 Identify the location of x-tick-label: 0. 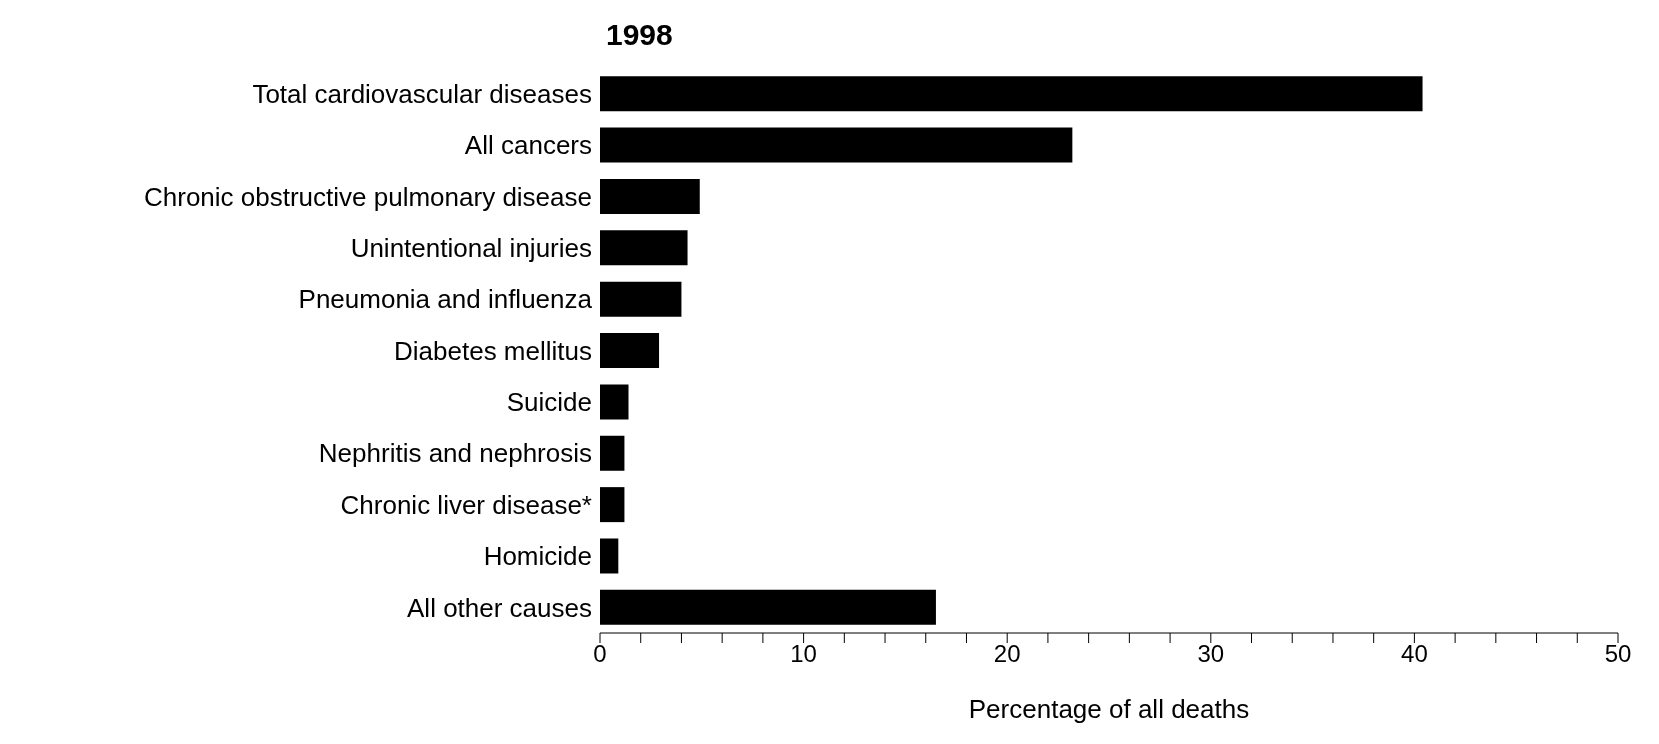
(600, 654).